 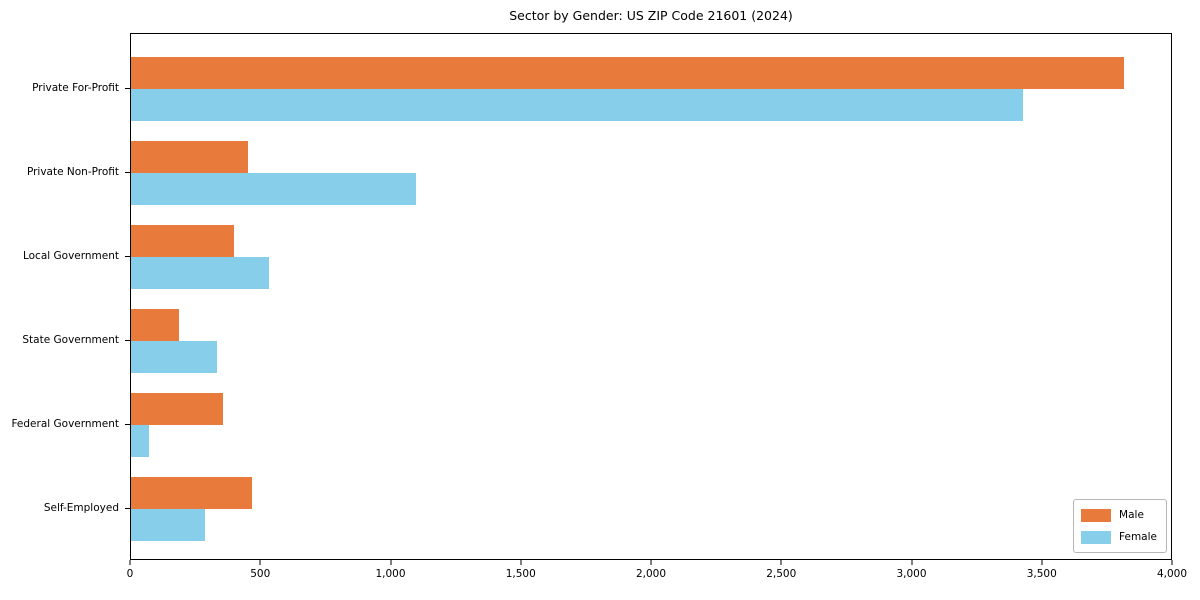 I want to click on x-axis: 0 500 1,000 1,500 2,000 2,500 3,000 3,500 4,000, so click(x=656, y=575).